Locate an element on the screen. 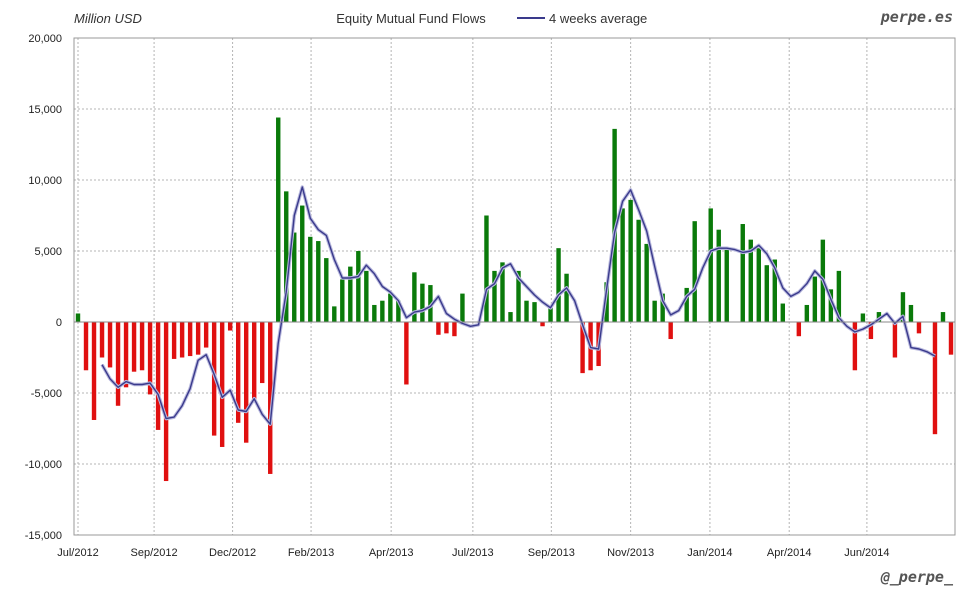  x-tick-label: Dec/2012 is located at coordinates (232, 553).